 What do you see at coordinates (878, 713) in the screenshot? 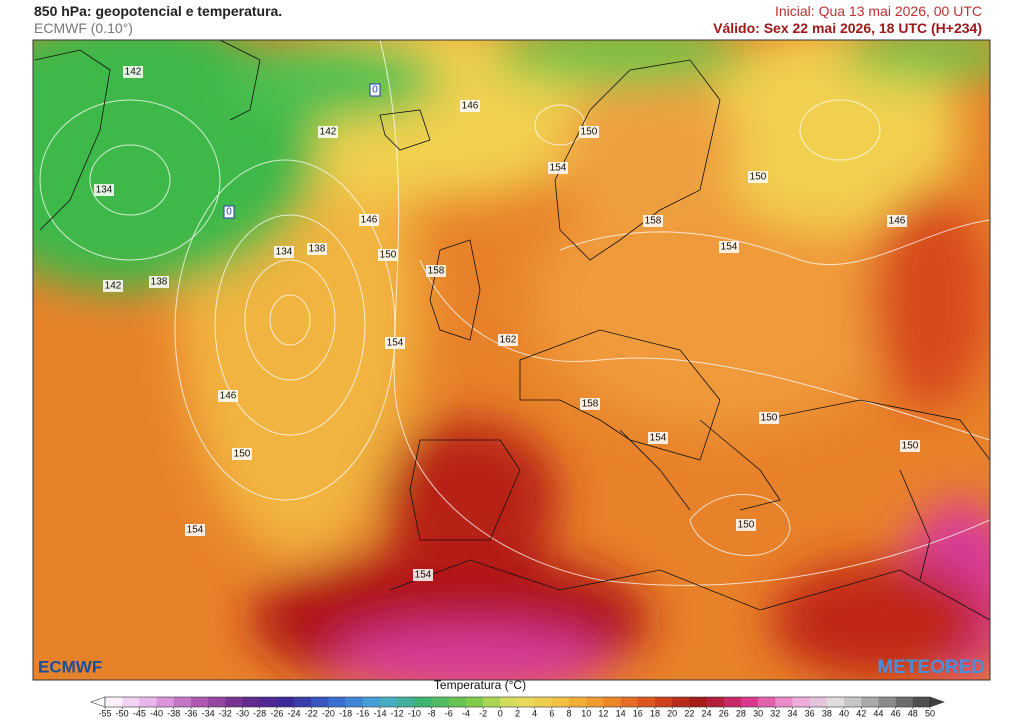
I see `colorbar-tick-label: 44` at bounding box center [878, 713].